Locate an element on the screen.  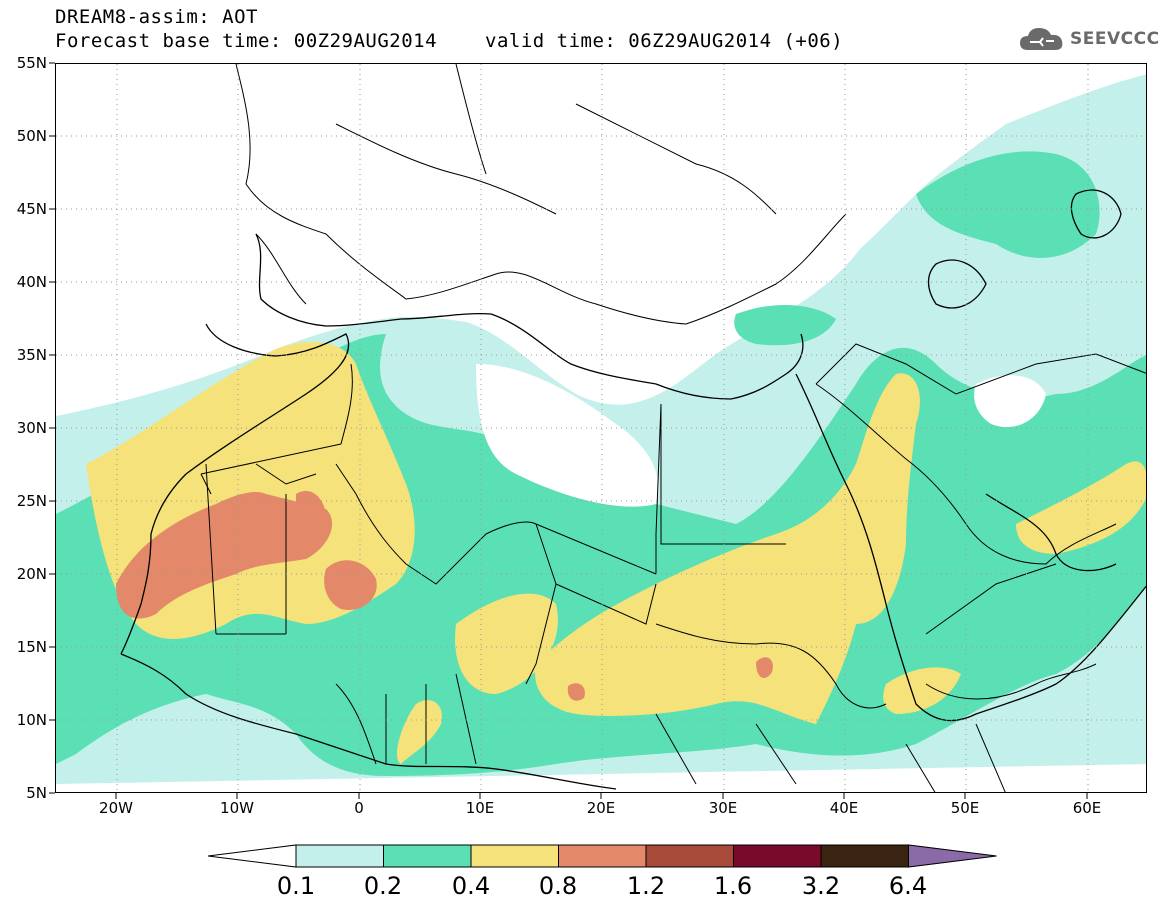
lon-label: 20W is located at coordinates (116, 808).